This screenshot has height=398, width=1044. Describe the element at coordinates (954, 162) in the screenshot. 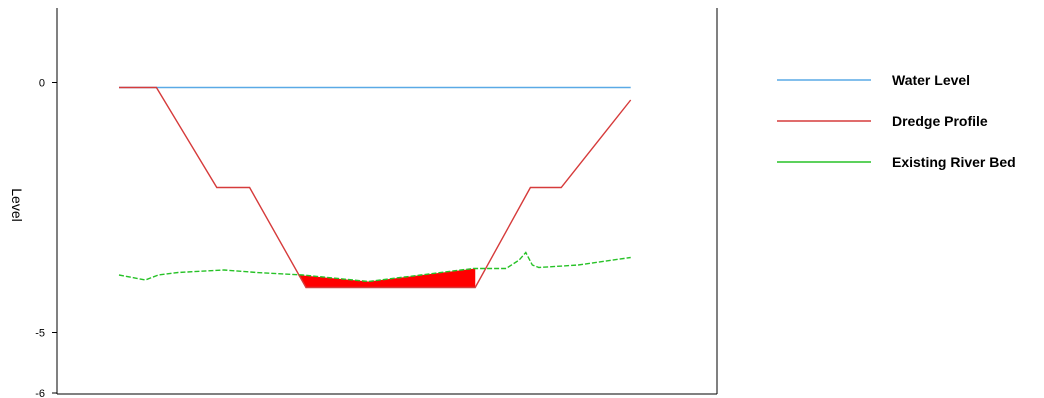

I see `legend-label: Existing River Bed` at that location.